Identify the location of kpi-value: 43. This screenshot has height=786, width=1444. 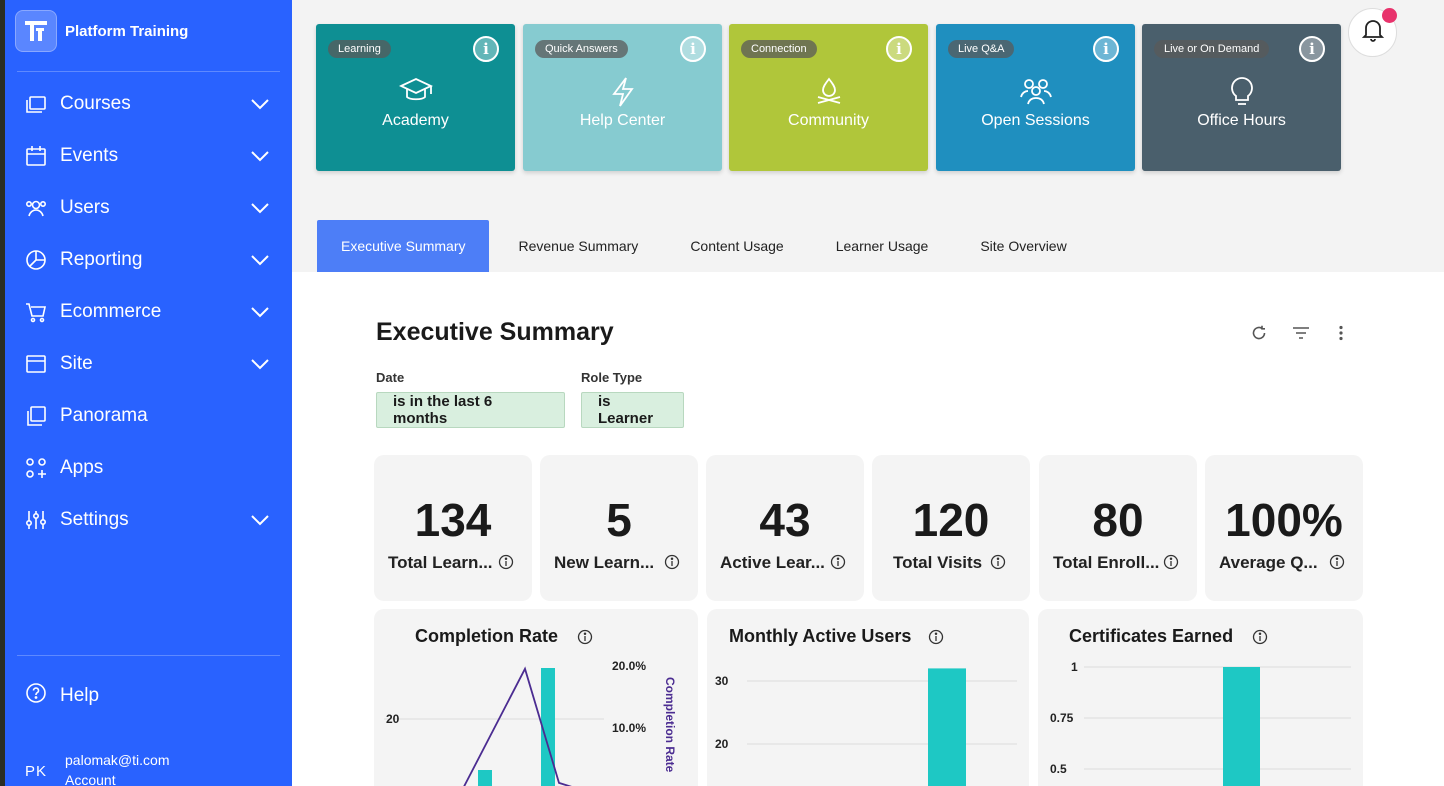
(785, 520).